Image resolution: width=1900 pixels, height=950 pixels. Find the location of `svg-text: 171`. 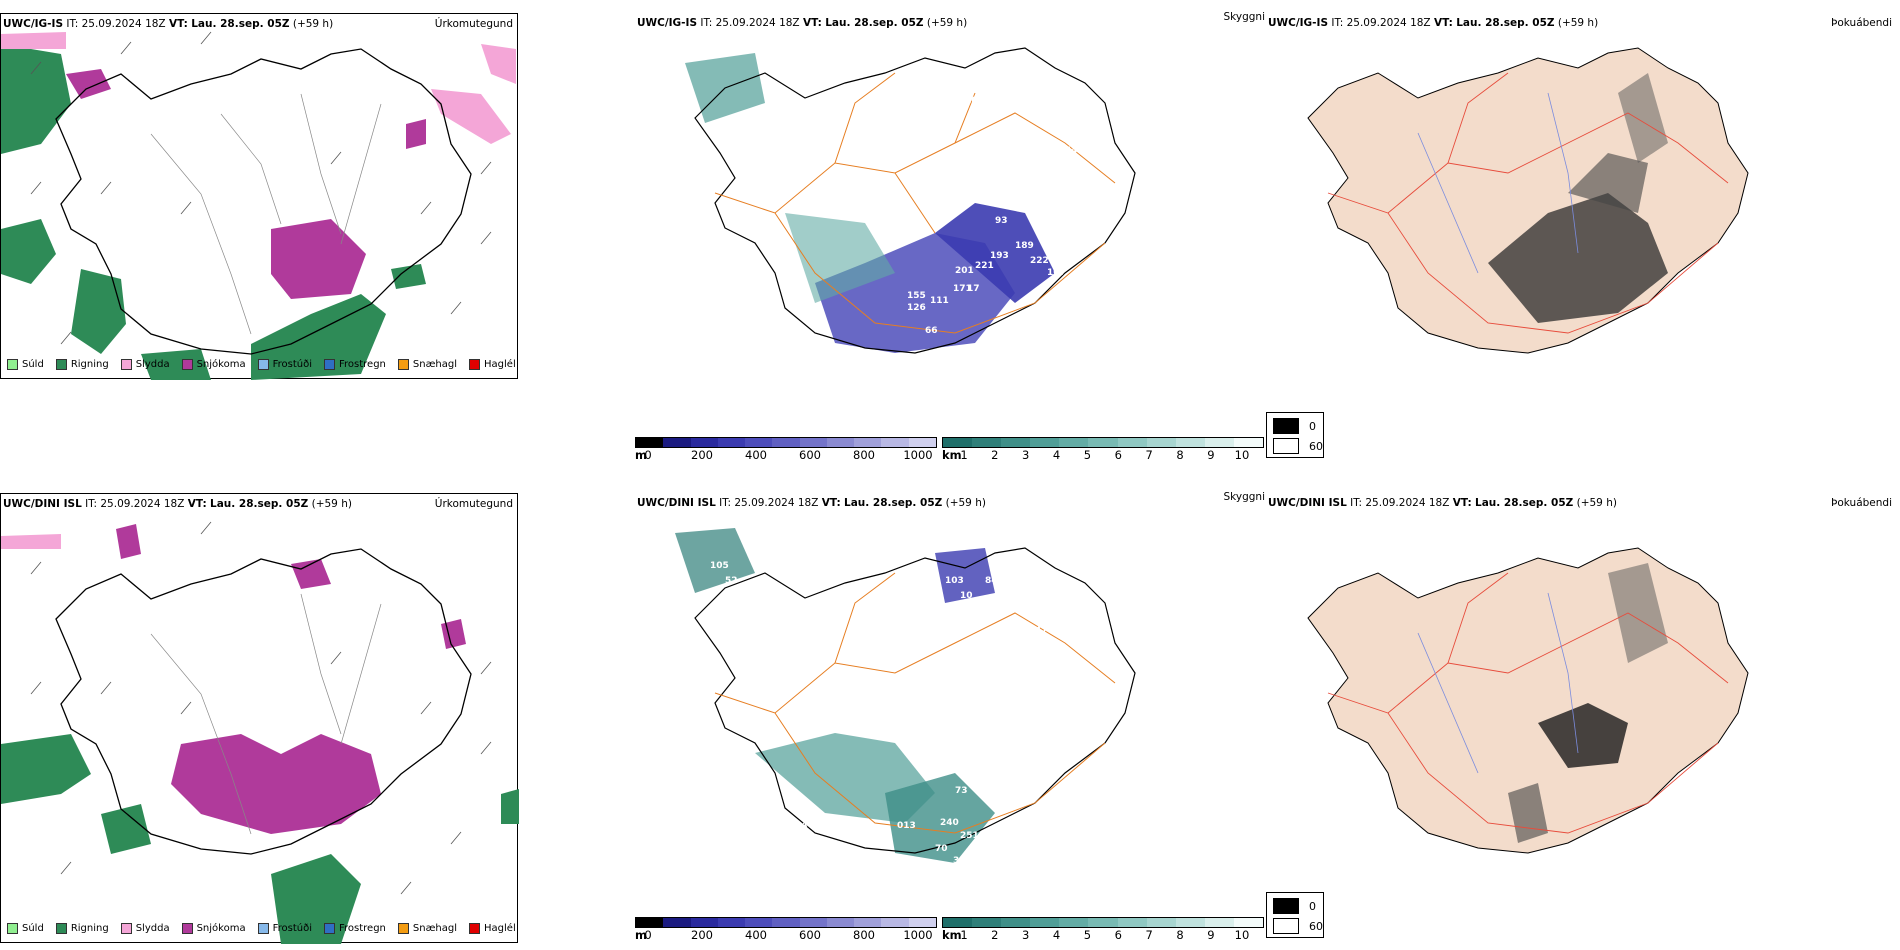

svg-text: 171 is located at coordinates (962, 289).